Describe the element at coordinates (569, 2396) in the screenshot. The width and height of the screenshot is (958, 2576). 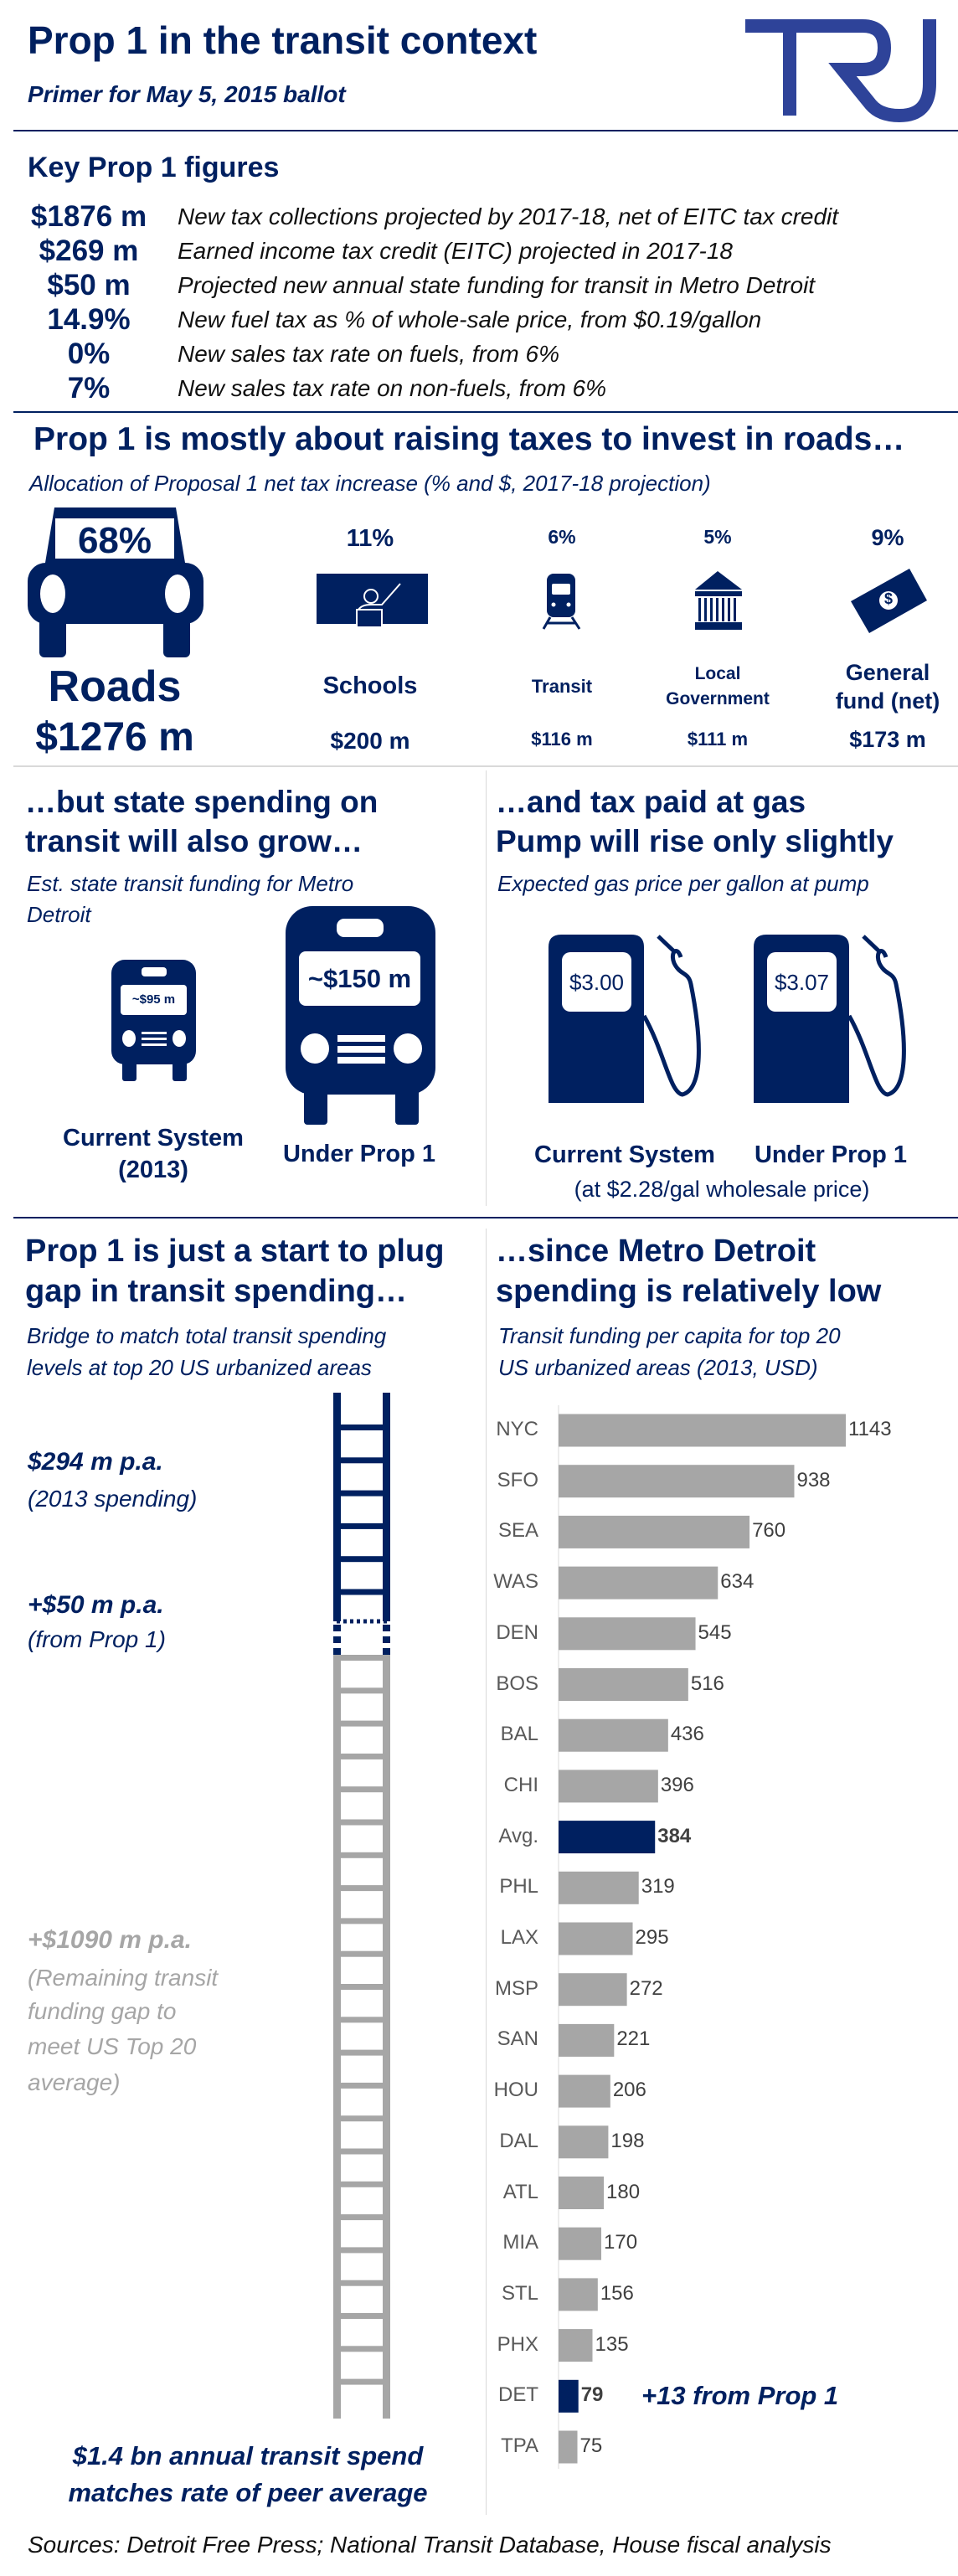
I see `bar-det` at that location.